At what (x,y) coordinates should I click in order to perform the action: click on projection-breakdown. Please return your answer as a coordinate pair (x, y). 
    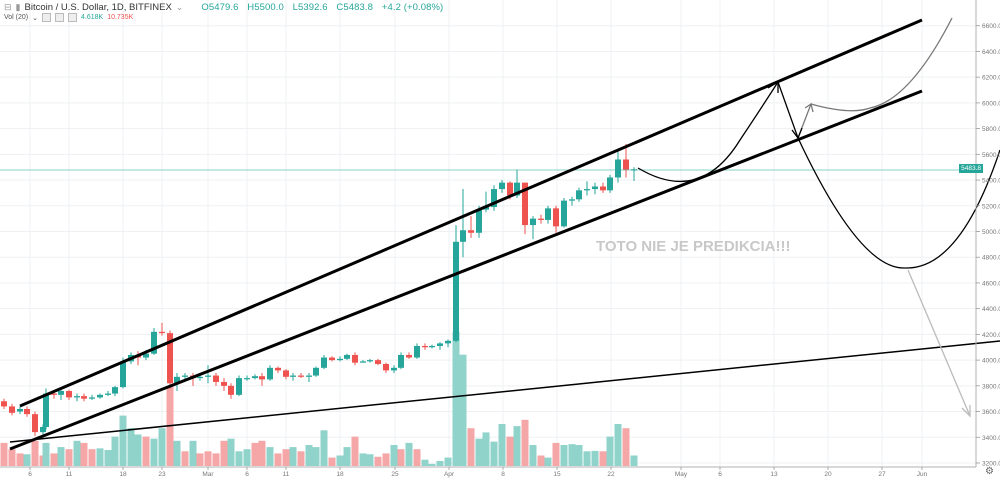
    Looking at the image, I should click on (939, 343).